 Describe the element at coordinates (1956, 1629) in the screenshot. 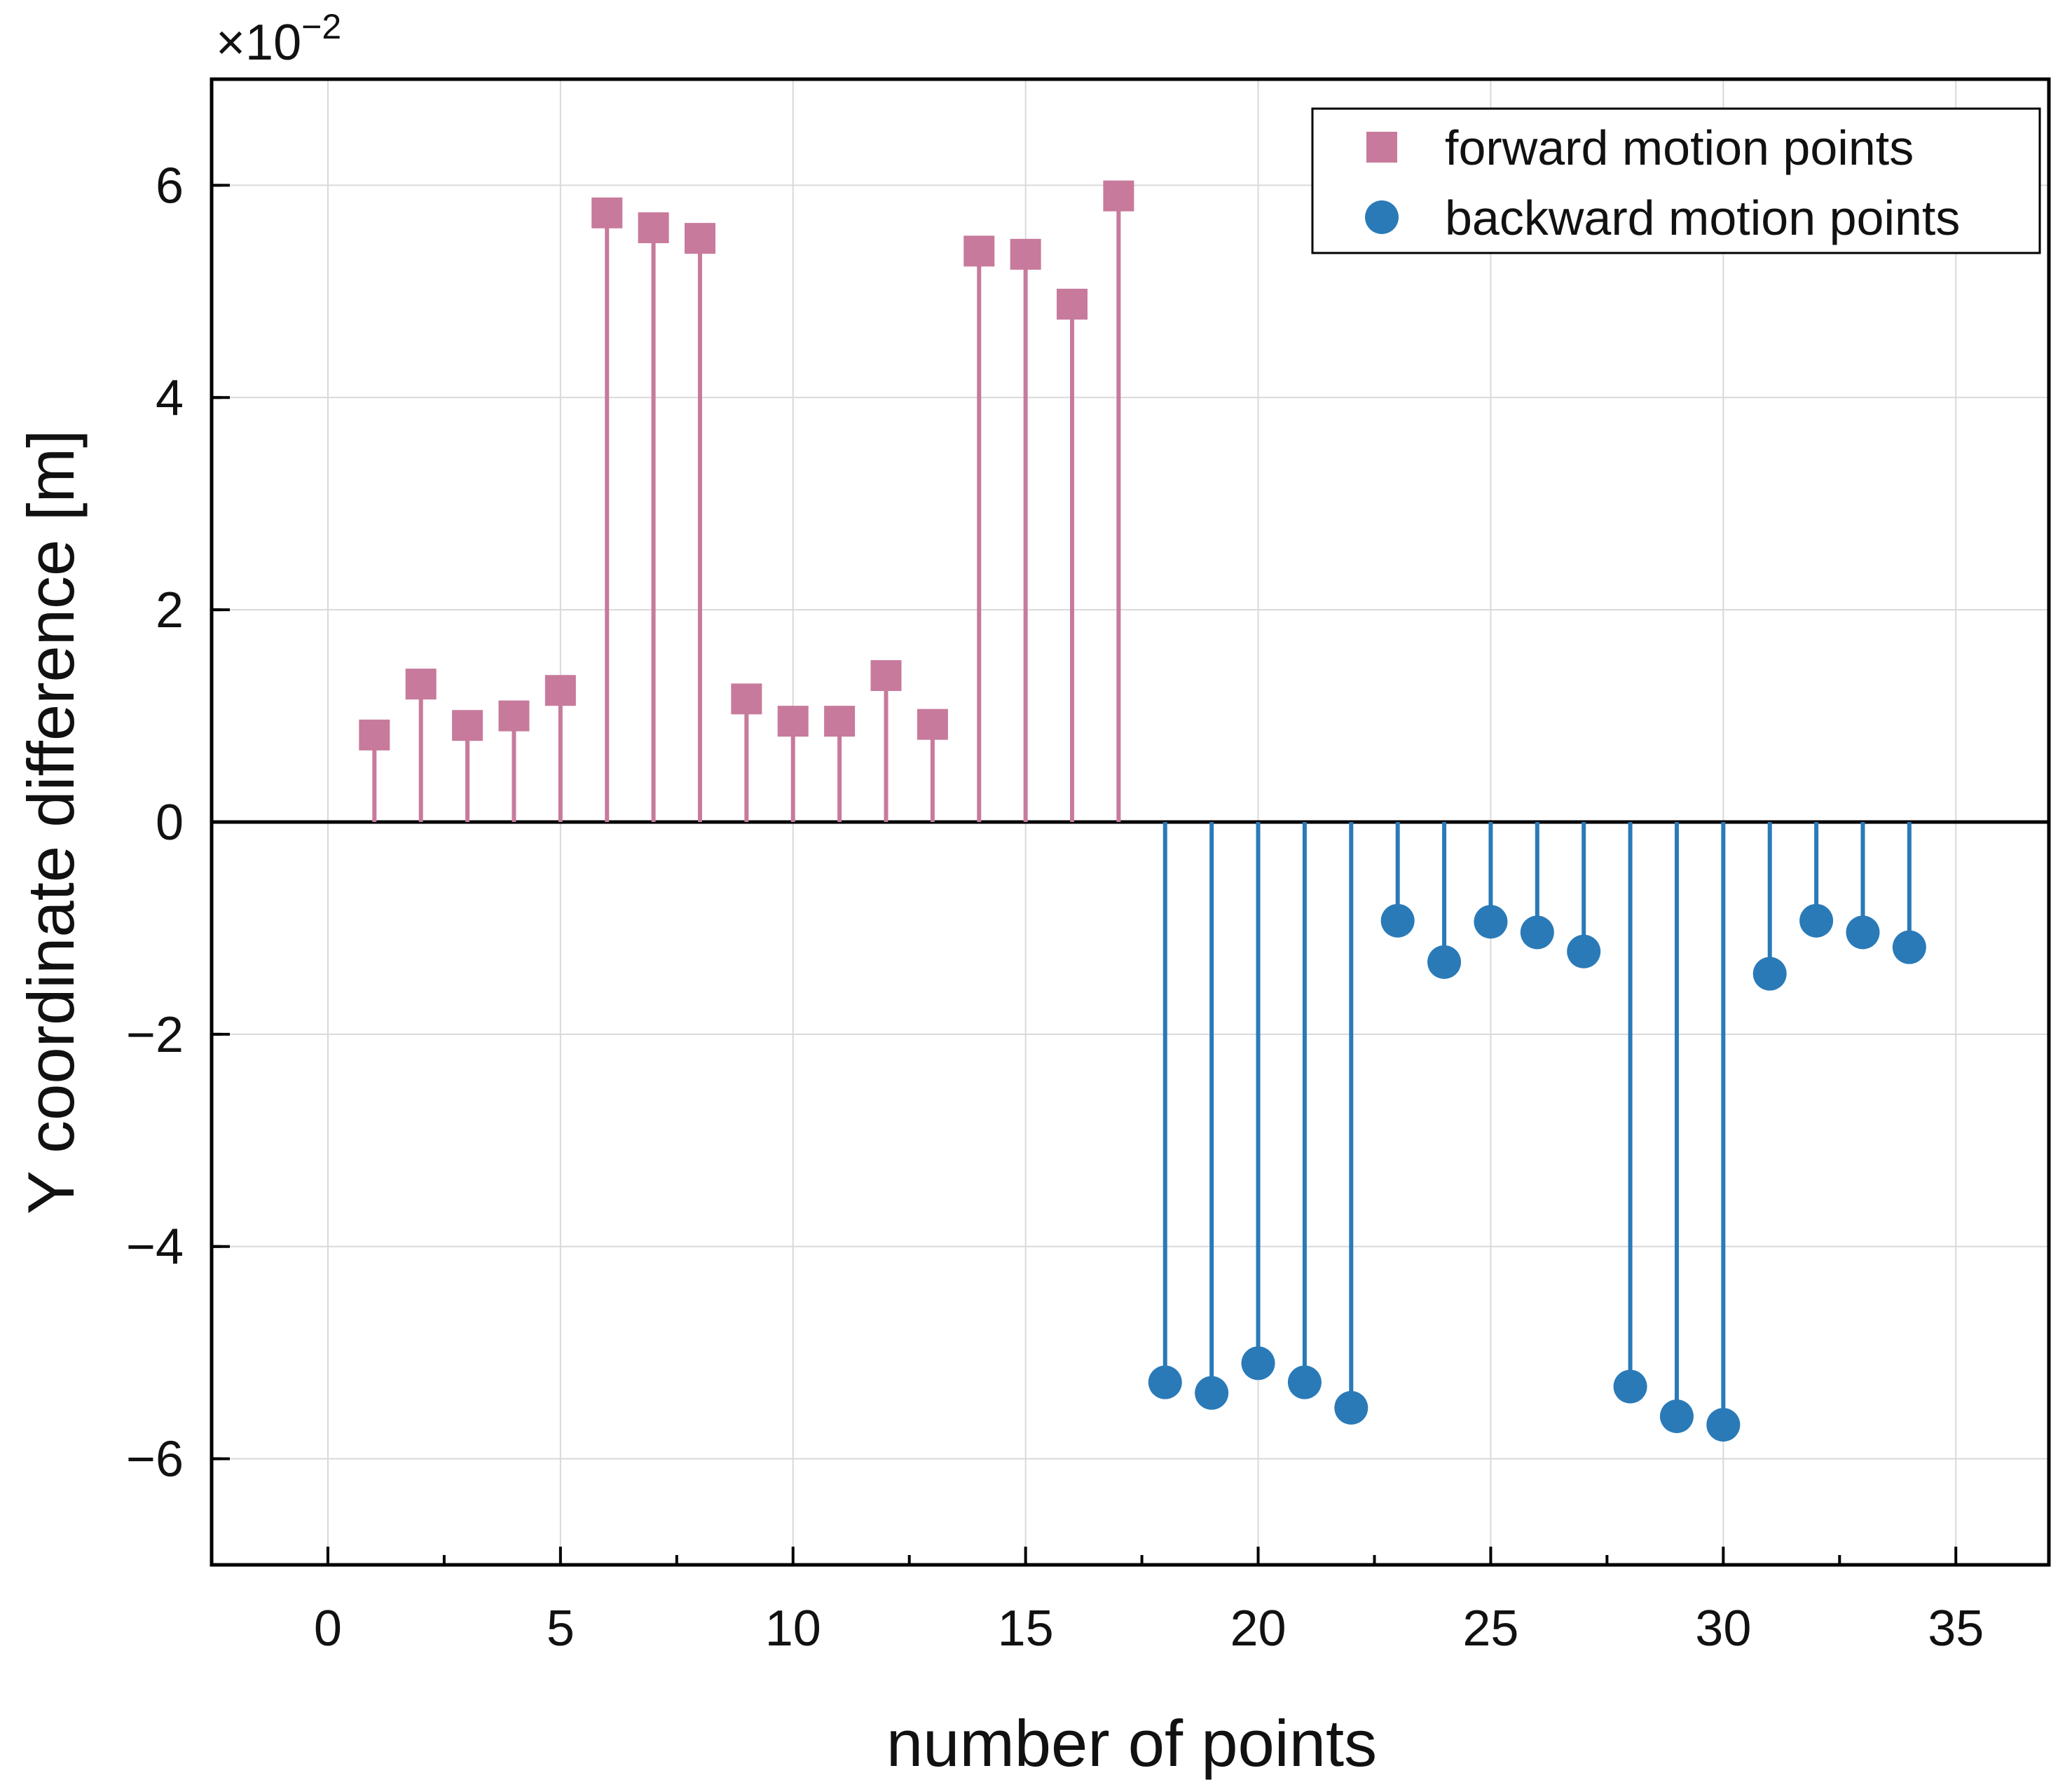

I see `x-tick-label: 35` at that location.